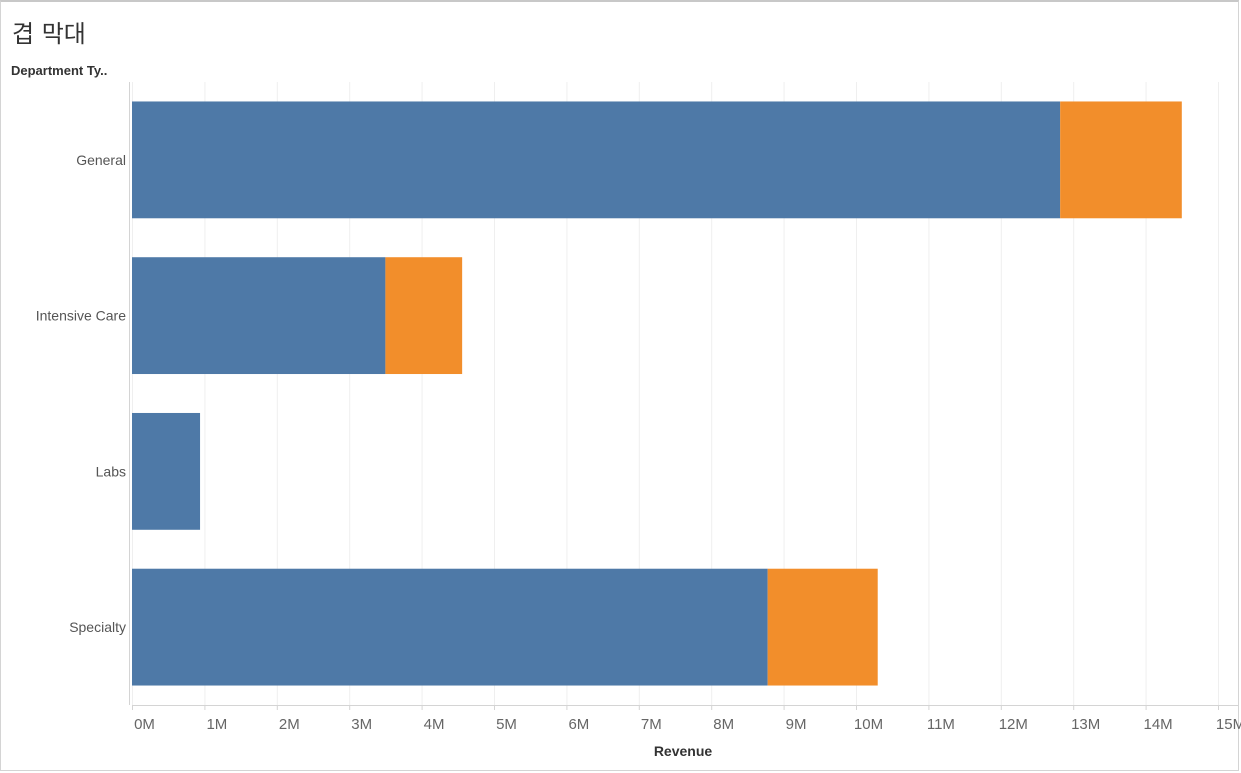 The width and height of the screenshot is (1241, 773). What do you see at coordinates (1013, 724) in the screenshot?
I see `x-tick-label: 12M` at bounding box center [1013, 724].